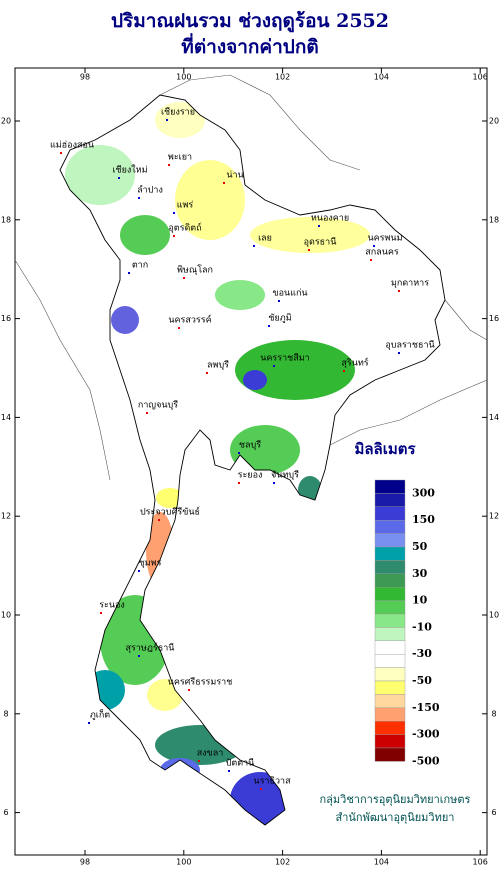 The width and height of the screenshot is (500, 871). I want to click on legend-label: 10, so click(420, 600).